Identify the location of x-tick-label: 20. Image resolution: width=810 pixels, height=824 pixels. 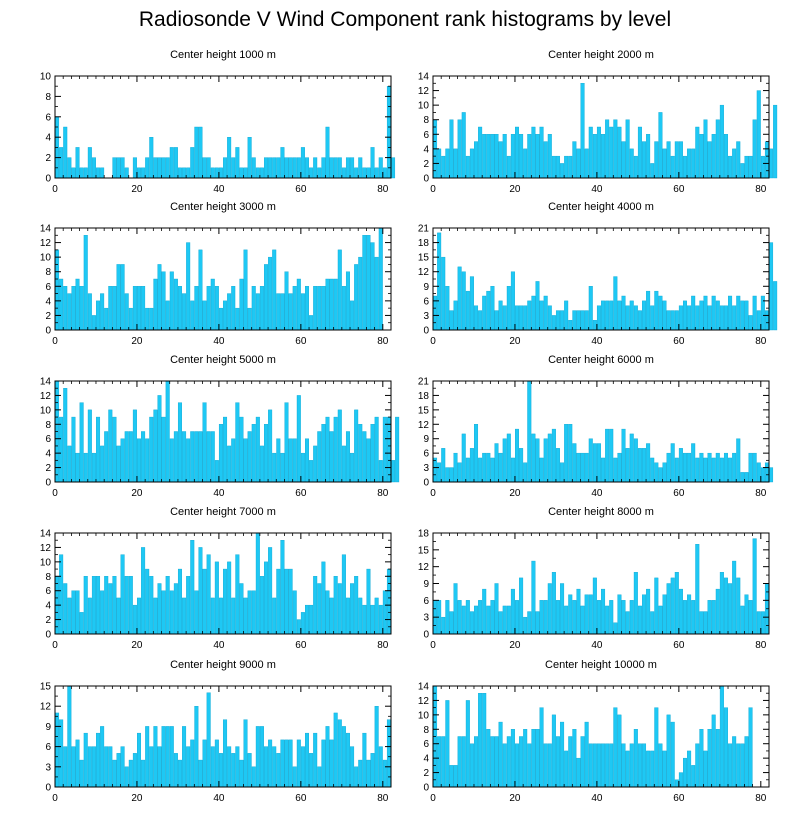
(515, 341).